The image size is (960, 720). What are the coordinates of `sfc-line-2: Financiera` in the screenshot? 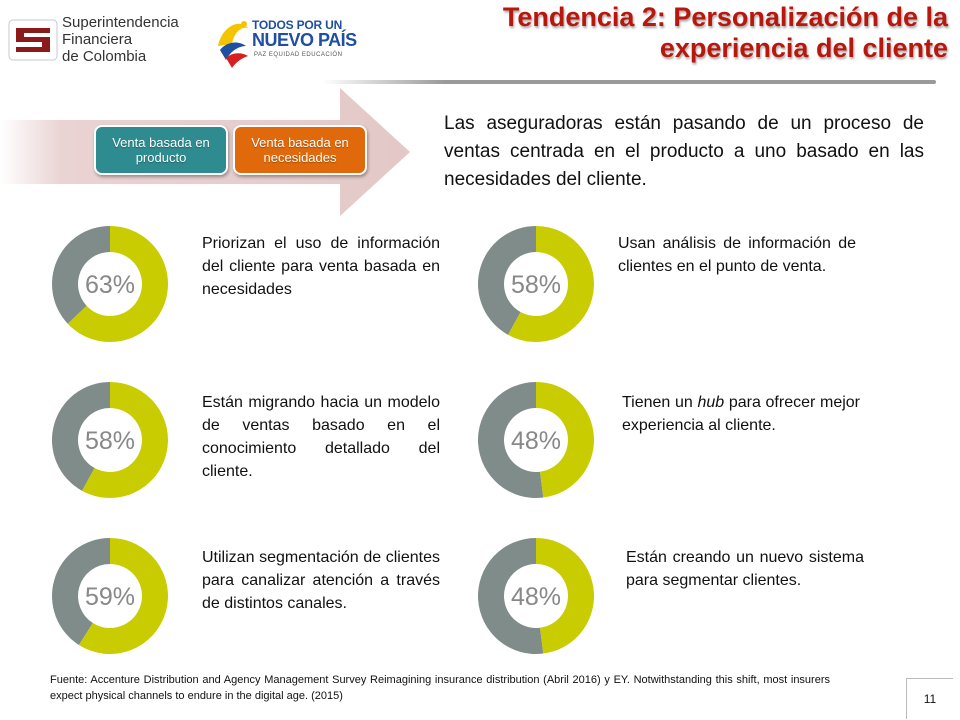 It's located at (97, 39).